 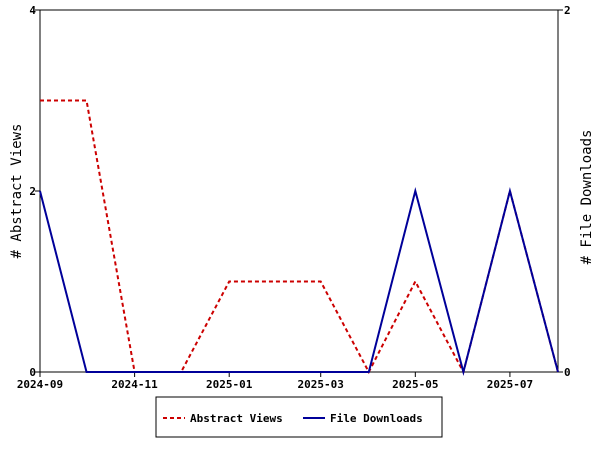 I want to click on y-right-tick-label: 2, so click(x=567, y=10).